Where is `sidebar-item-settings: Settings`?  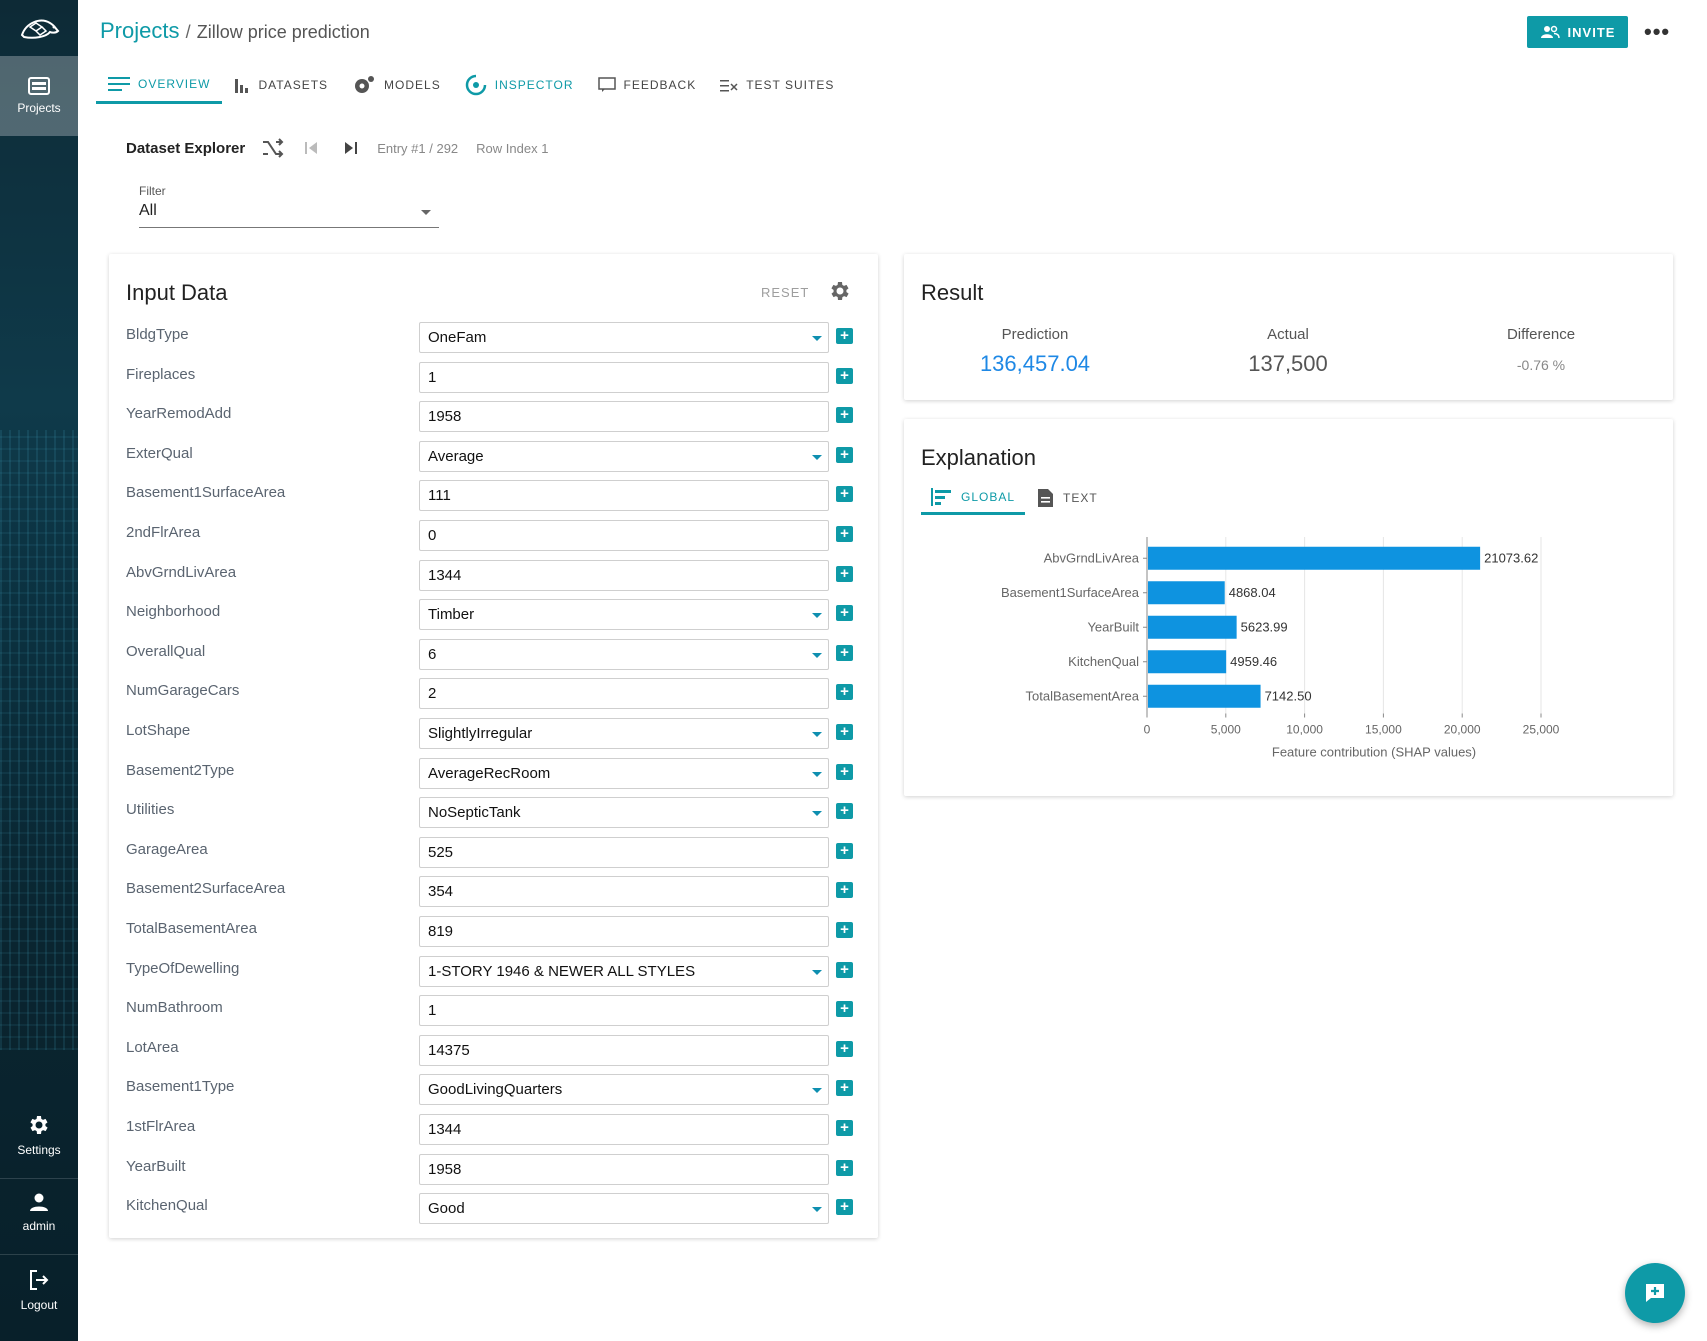
sidebar-item-settings: Settings is located at coordinates (39, 1135).